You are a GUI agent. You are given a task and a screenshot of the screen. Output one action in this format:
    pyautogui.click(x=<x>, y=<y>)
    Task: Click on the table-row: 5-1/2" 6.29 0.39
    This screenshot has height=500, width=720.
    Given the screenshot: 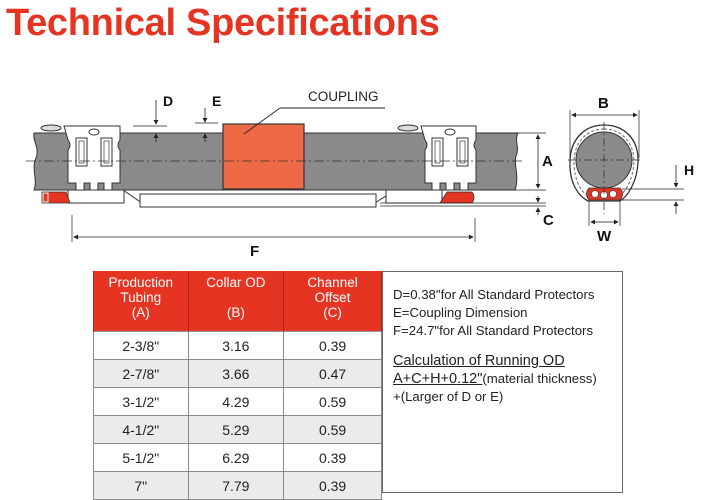 What is the action you would take?
    pyautogui.click(x=237, y=457)
    